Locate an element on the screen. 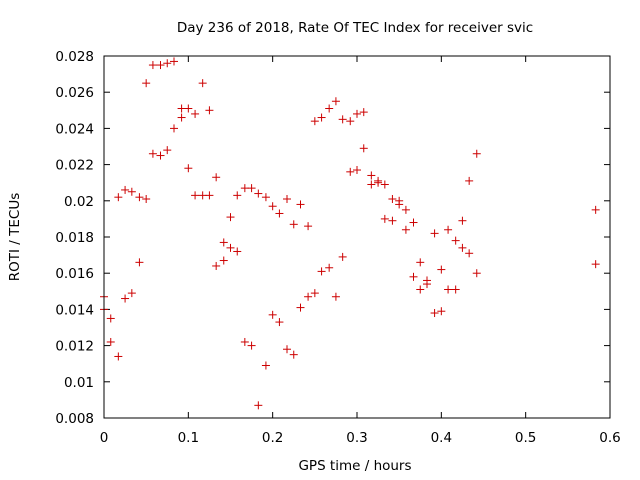 The width and height of the screenshot is (640, 480). y-tick-label: 0.012 is located at coordinates (74, 347).